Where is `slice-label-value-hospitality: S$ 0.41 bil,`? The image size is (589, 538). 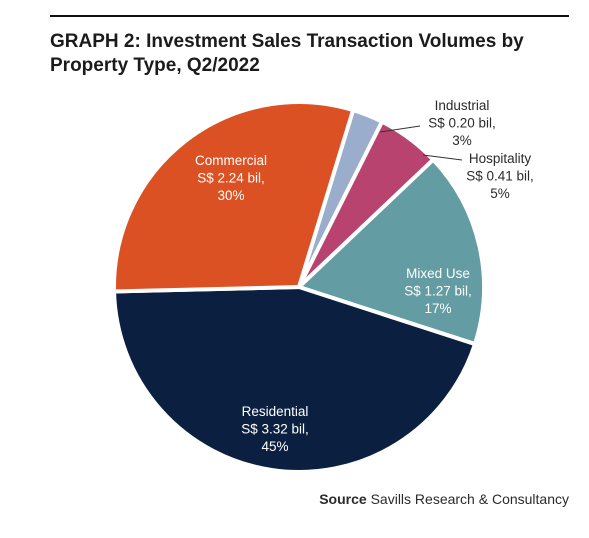 slice-label-value-hospitality: S$ 0.41 bil, is located at coordinates (500, 176).